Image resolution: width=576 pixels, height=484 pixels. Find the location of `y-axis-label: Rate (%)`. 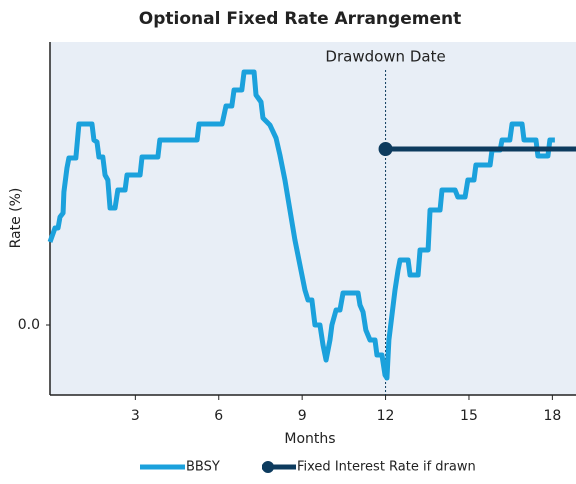

y-axis-label: Rate (%) is located at coordinates (16, 218).